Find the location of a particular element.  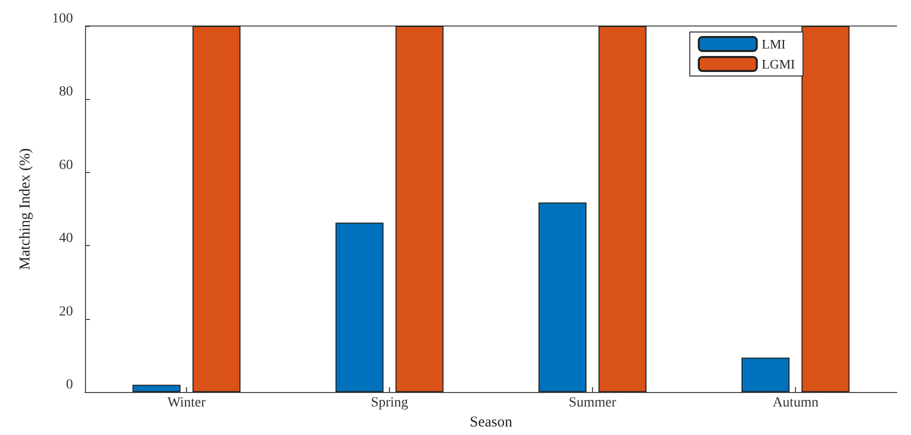

y-tick-label: 80 is located at coordinates (66, 92).